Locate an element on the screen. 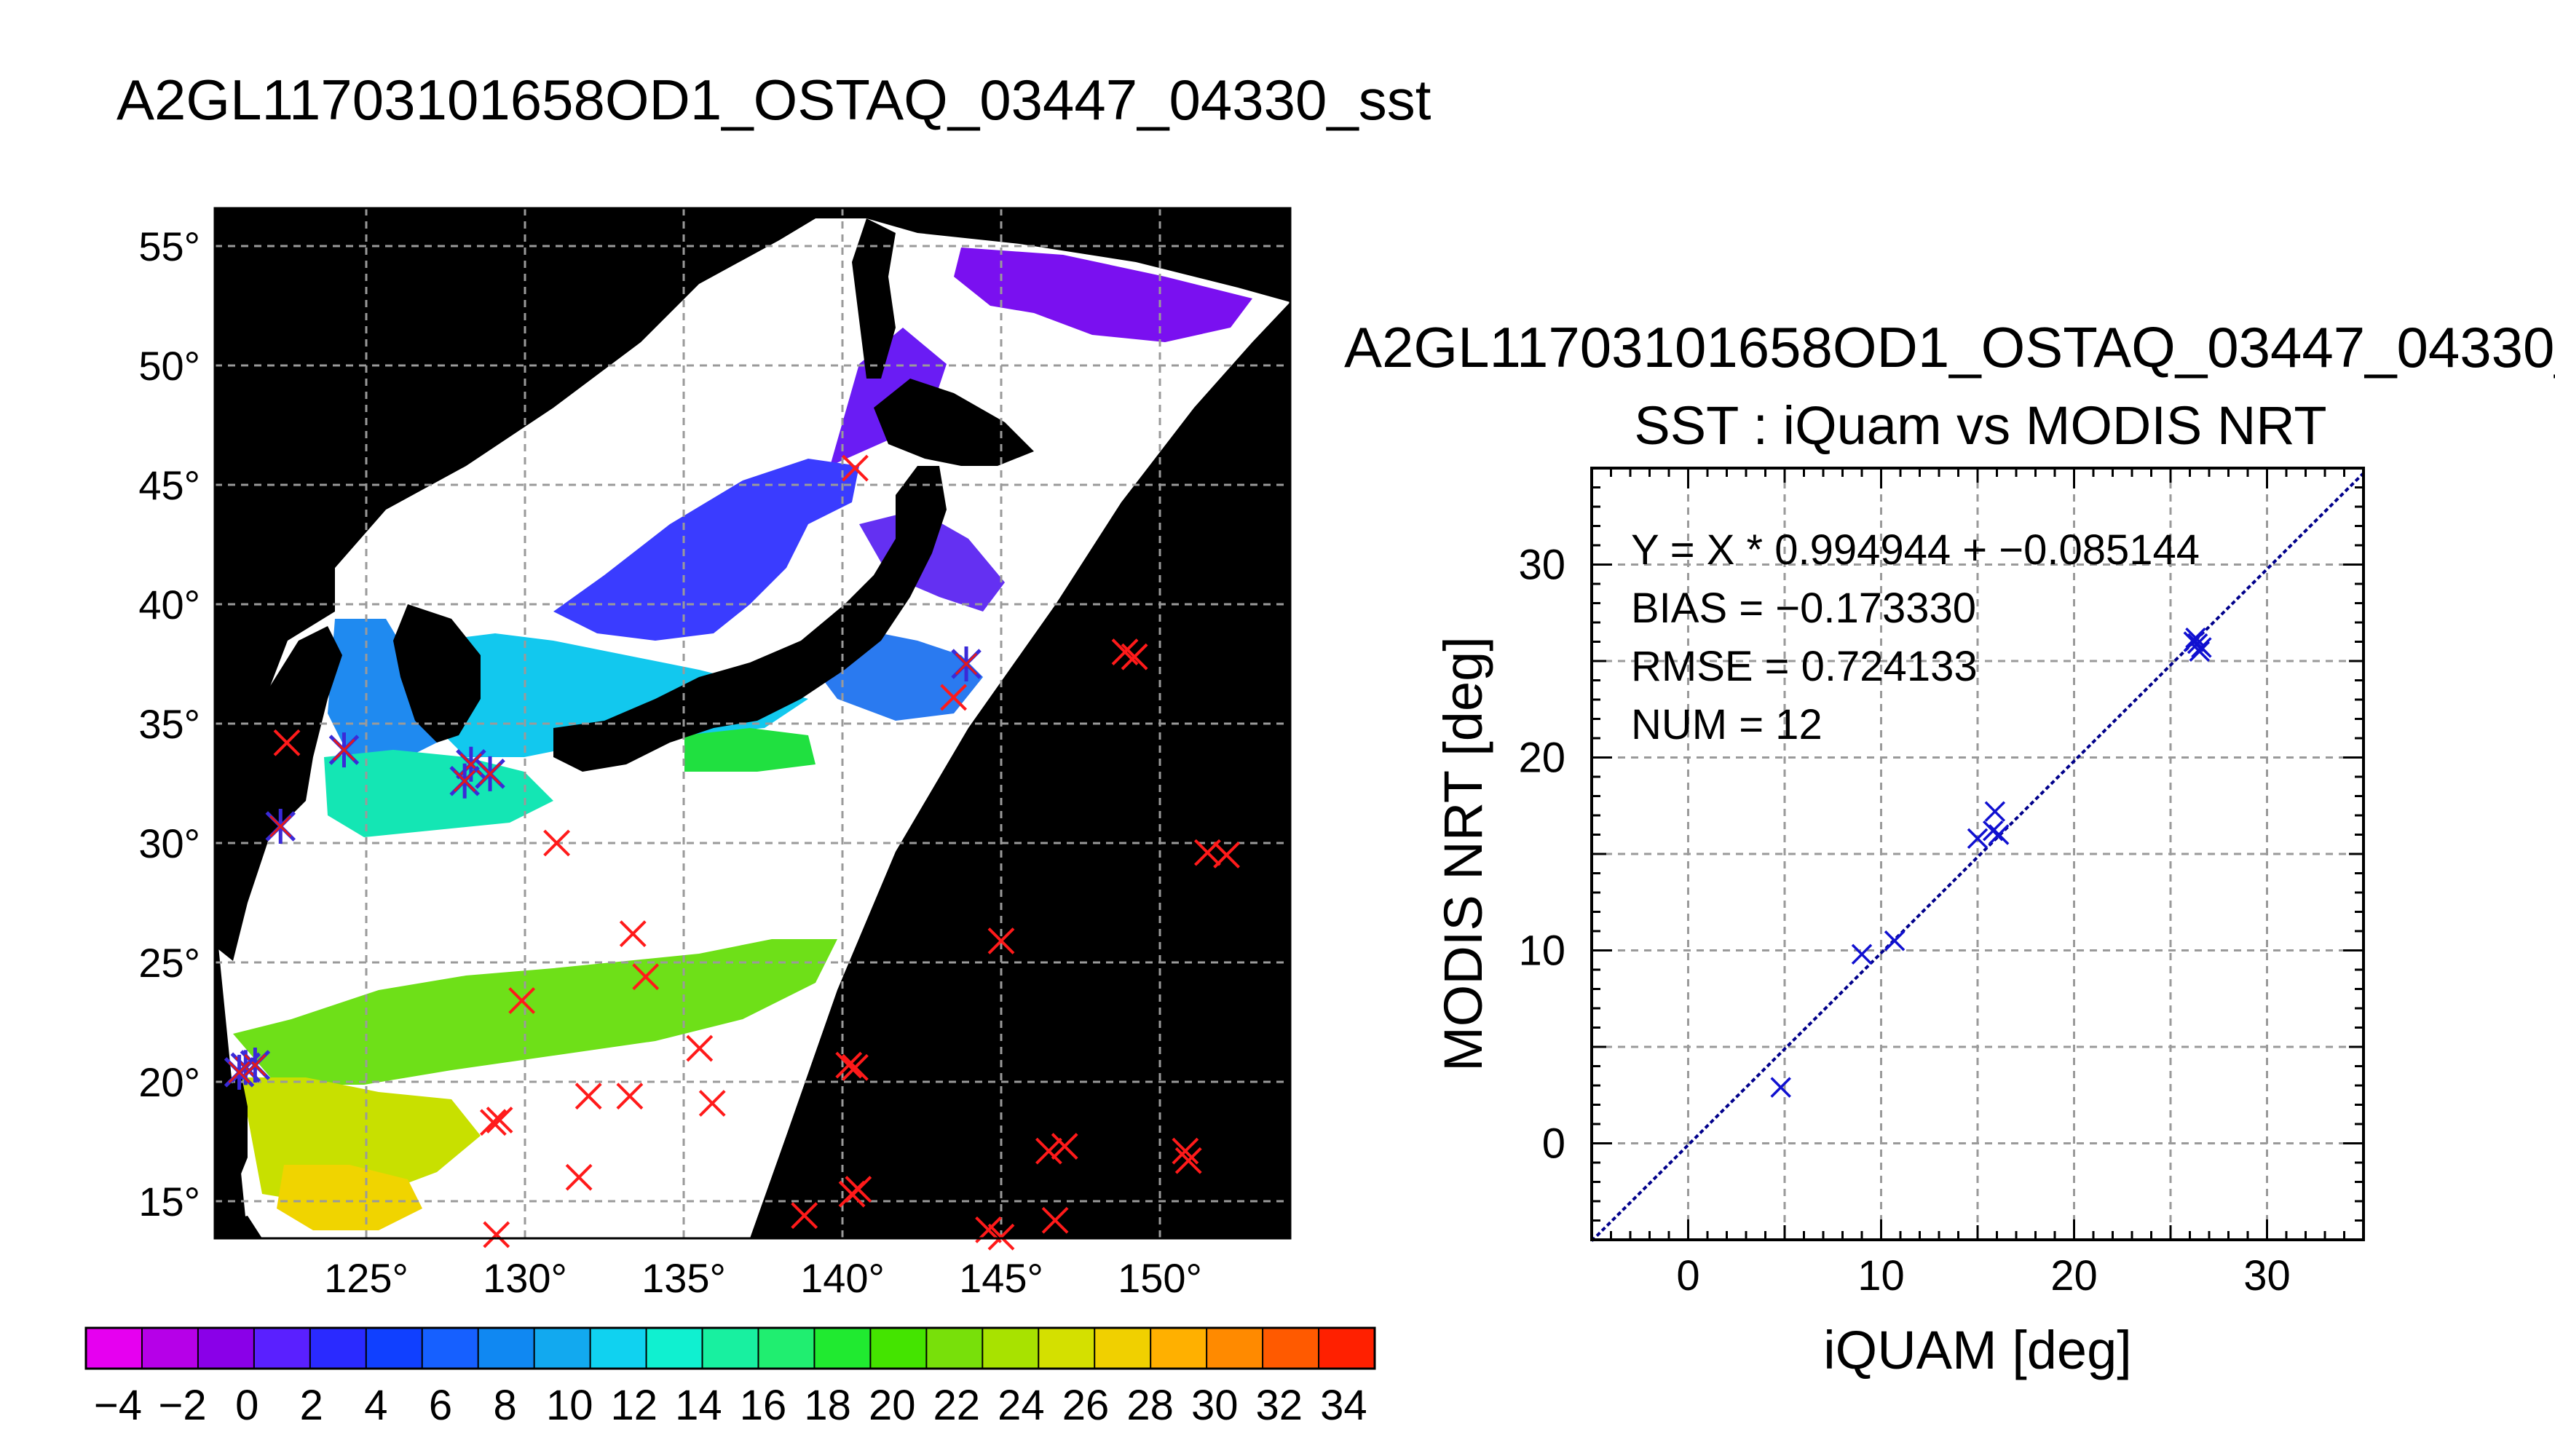 This screenshot has height=1456, width=2555. colorbar-tick-label: 16 is located at coordinates (763, 1405).